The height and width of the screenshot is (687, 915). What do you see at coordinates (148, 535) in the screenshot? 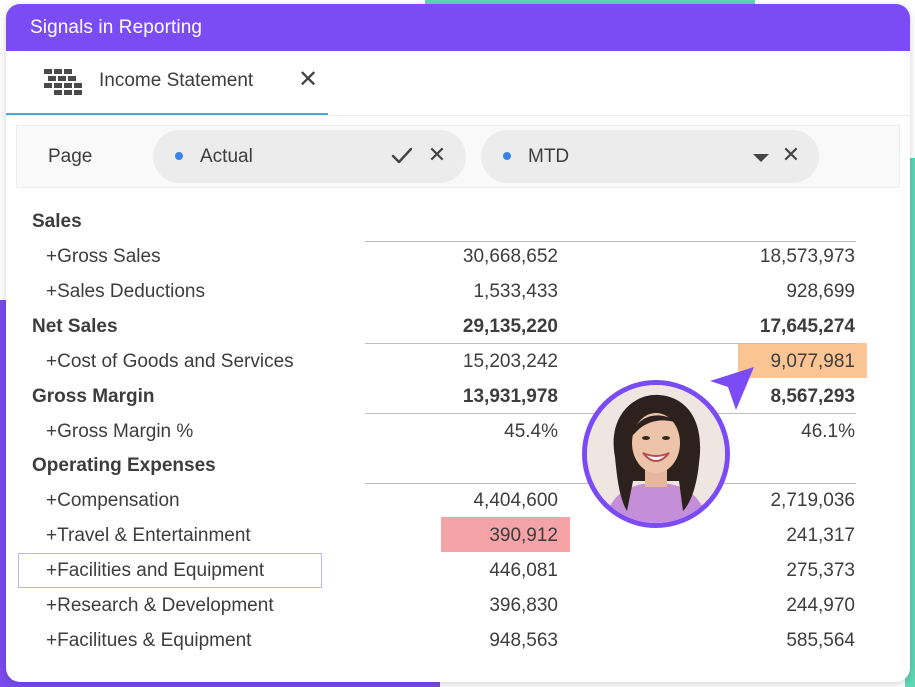
I see `row-label: +Travel & Entertainment` at bounding box center [148, 535].